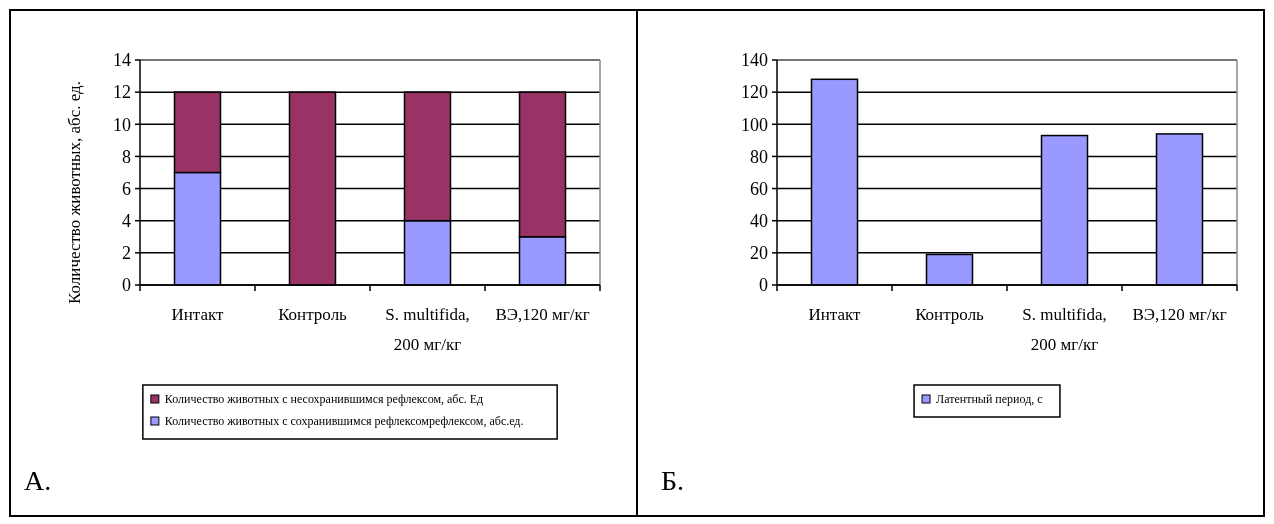 Image resolution: width=1274 pixels, height=524 pixels. Describe the element at coordinates (122, 92) in the screenshot. I see `y-tick-label: 12` at that location.